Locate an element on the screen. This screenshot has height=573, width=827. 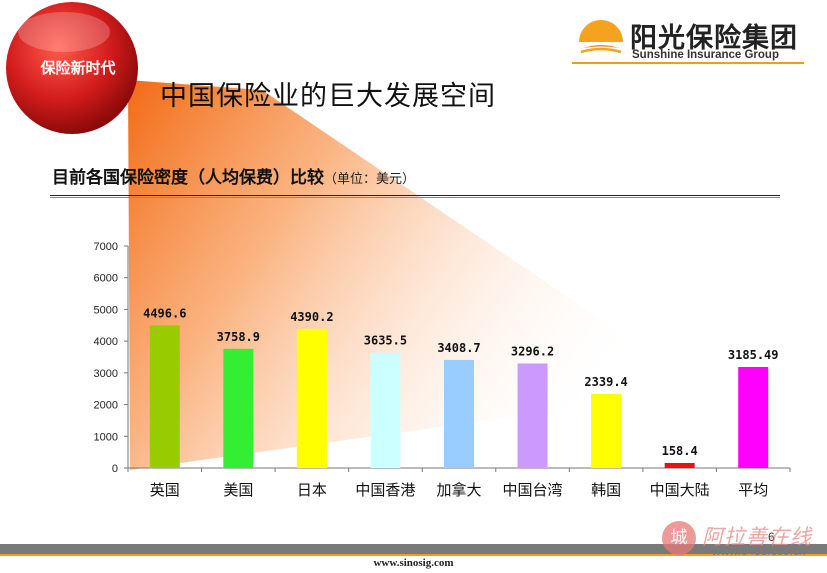
chart-subtitle-unit: （单位：美元） is located at coordinates (370, 179).